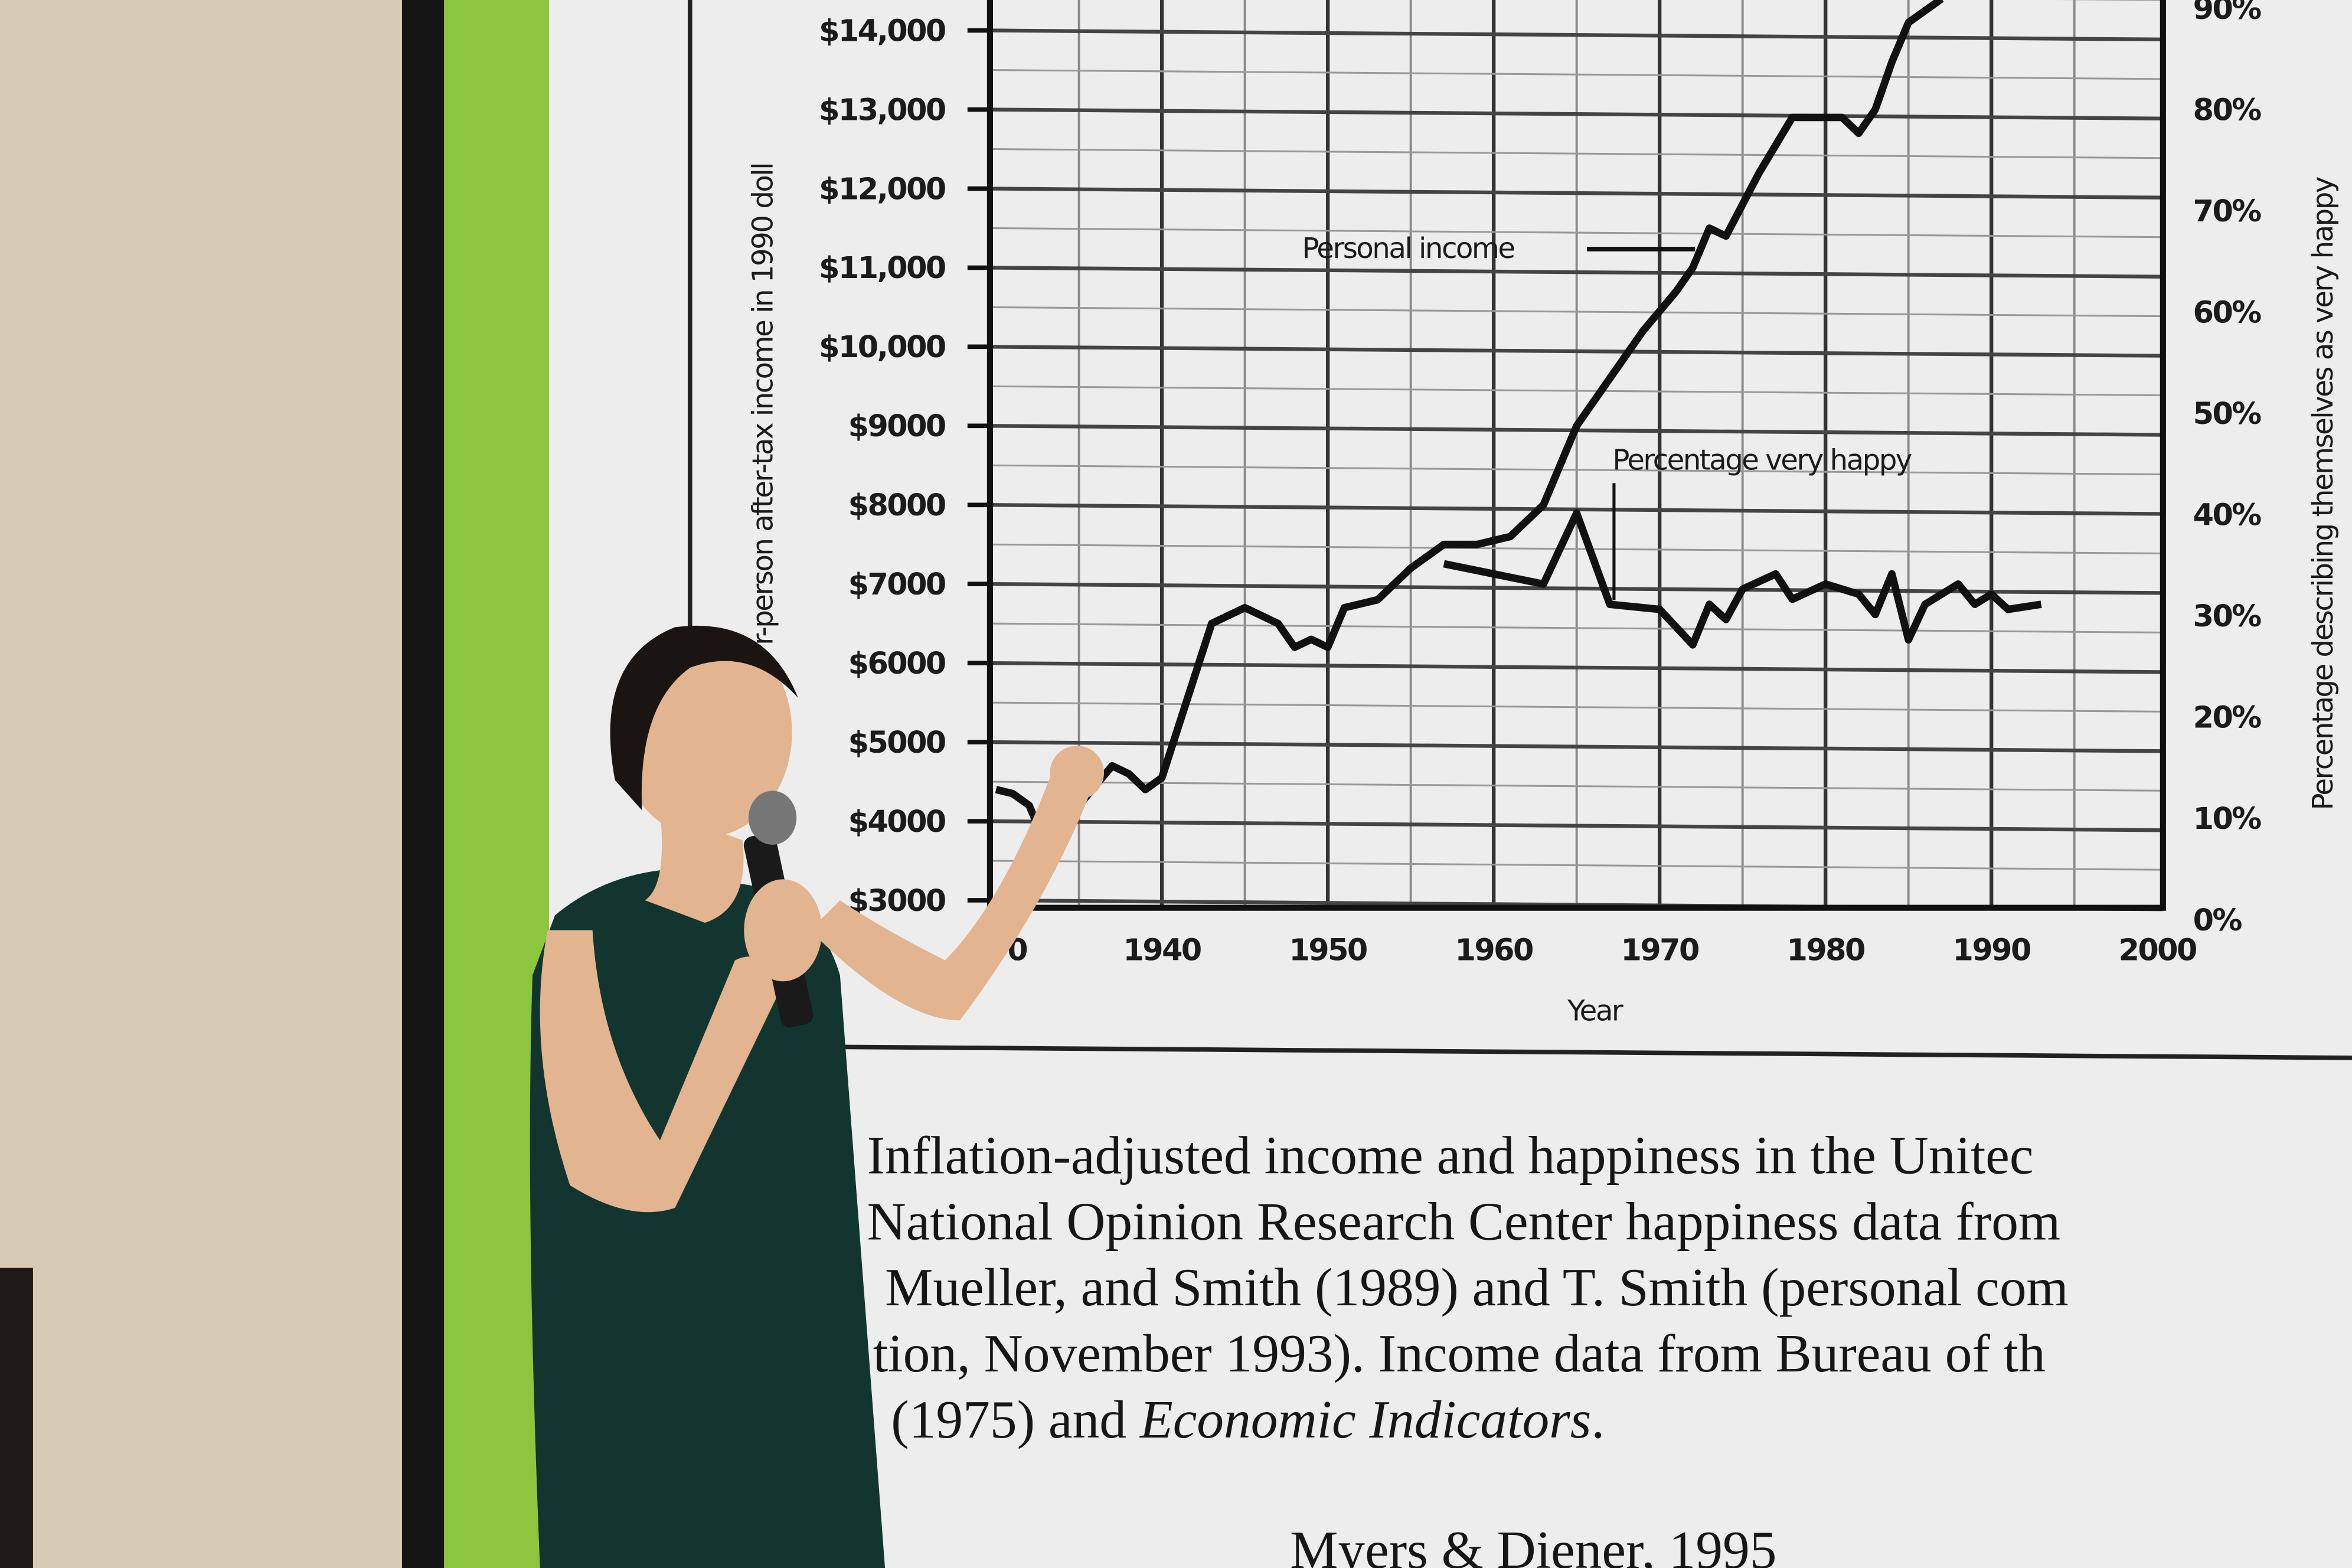  What do you see at coordinates (896, 585) in the screenshot?
I see `y-left-tick-label: $7000` at bounding box center [896, 585].